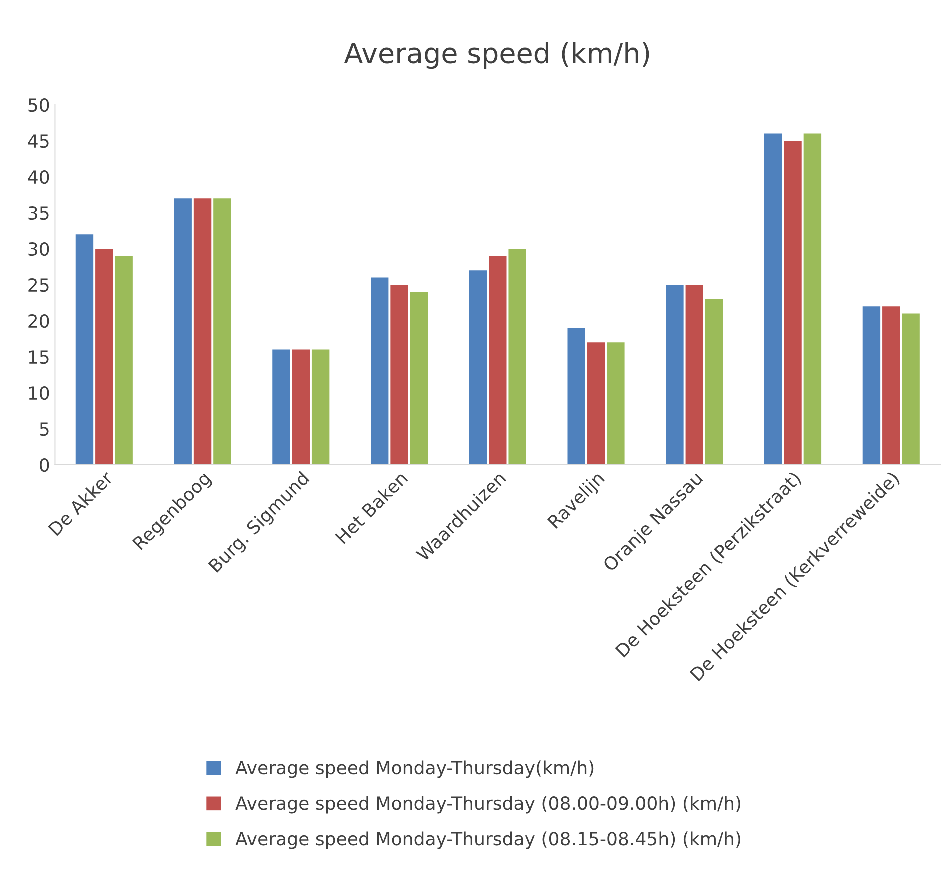 The height and width of the screenshot is (881, 952). What do you see at coordinates (38, 285) in the screenshot?
I see `y-tick-label: 25` at bounding box center [38, 285].